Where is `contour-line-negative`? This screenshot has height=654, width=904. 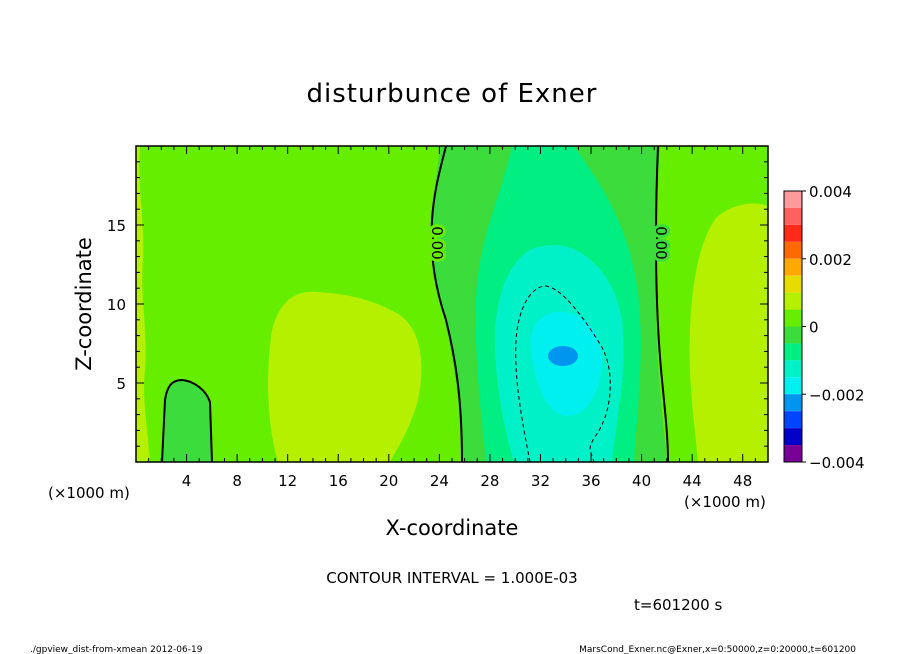 contour-line-negative is located at coordinates (563, 373).